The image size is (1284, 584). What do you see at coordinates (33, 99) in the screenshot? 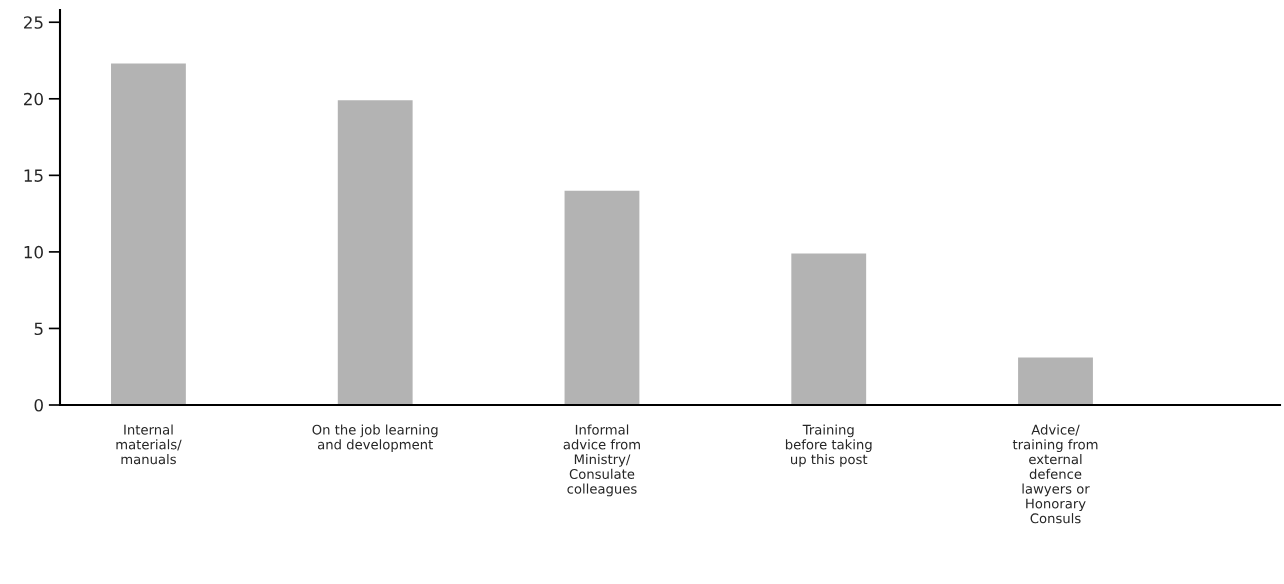
I see `y-tick-label: 20` at bounding box center [33, 99].